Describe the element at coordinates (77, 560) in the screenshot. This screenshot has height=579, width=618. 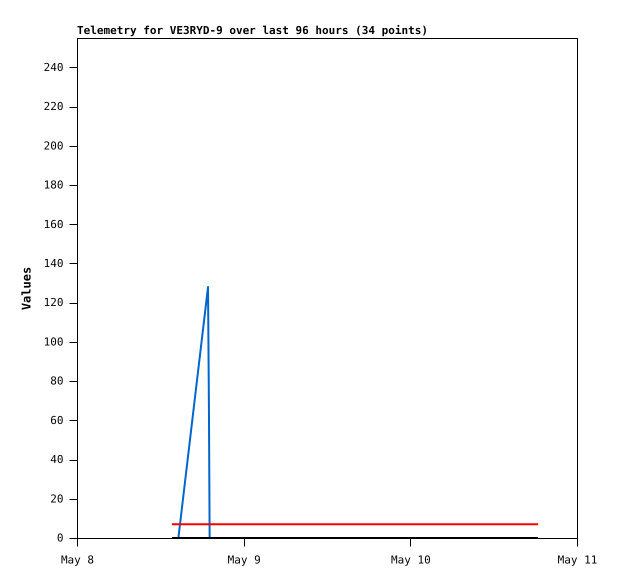
I see `x-tick-label: May 8` at that location.